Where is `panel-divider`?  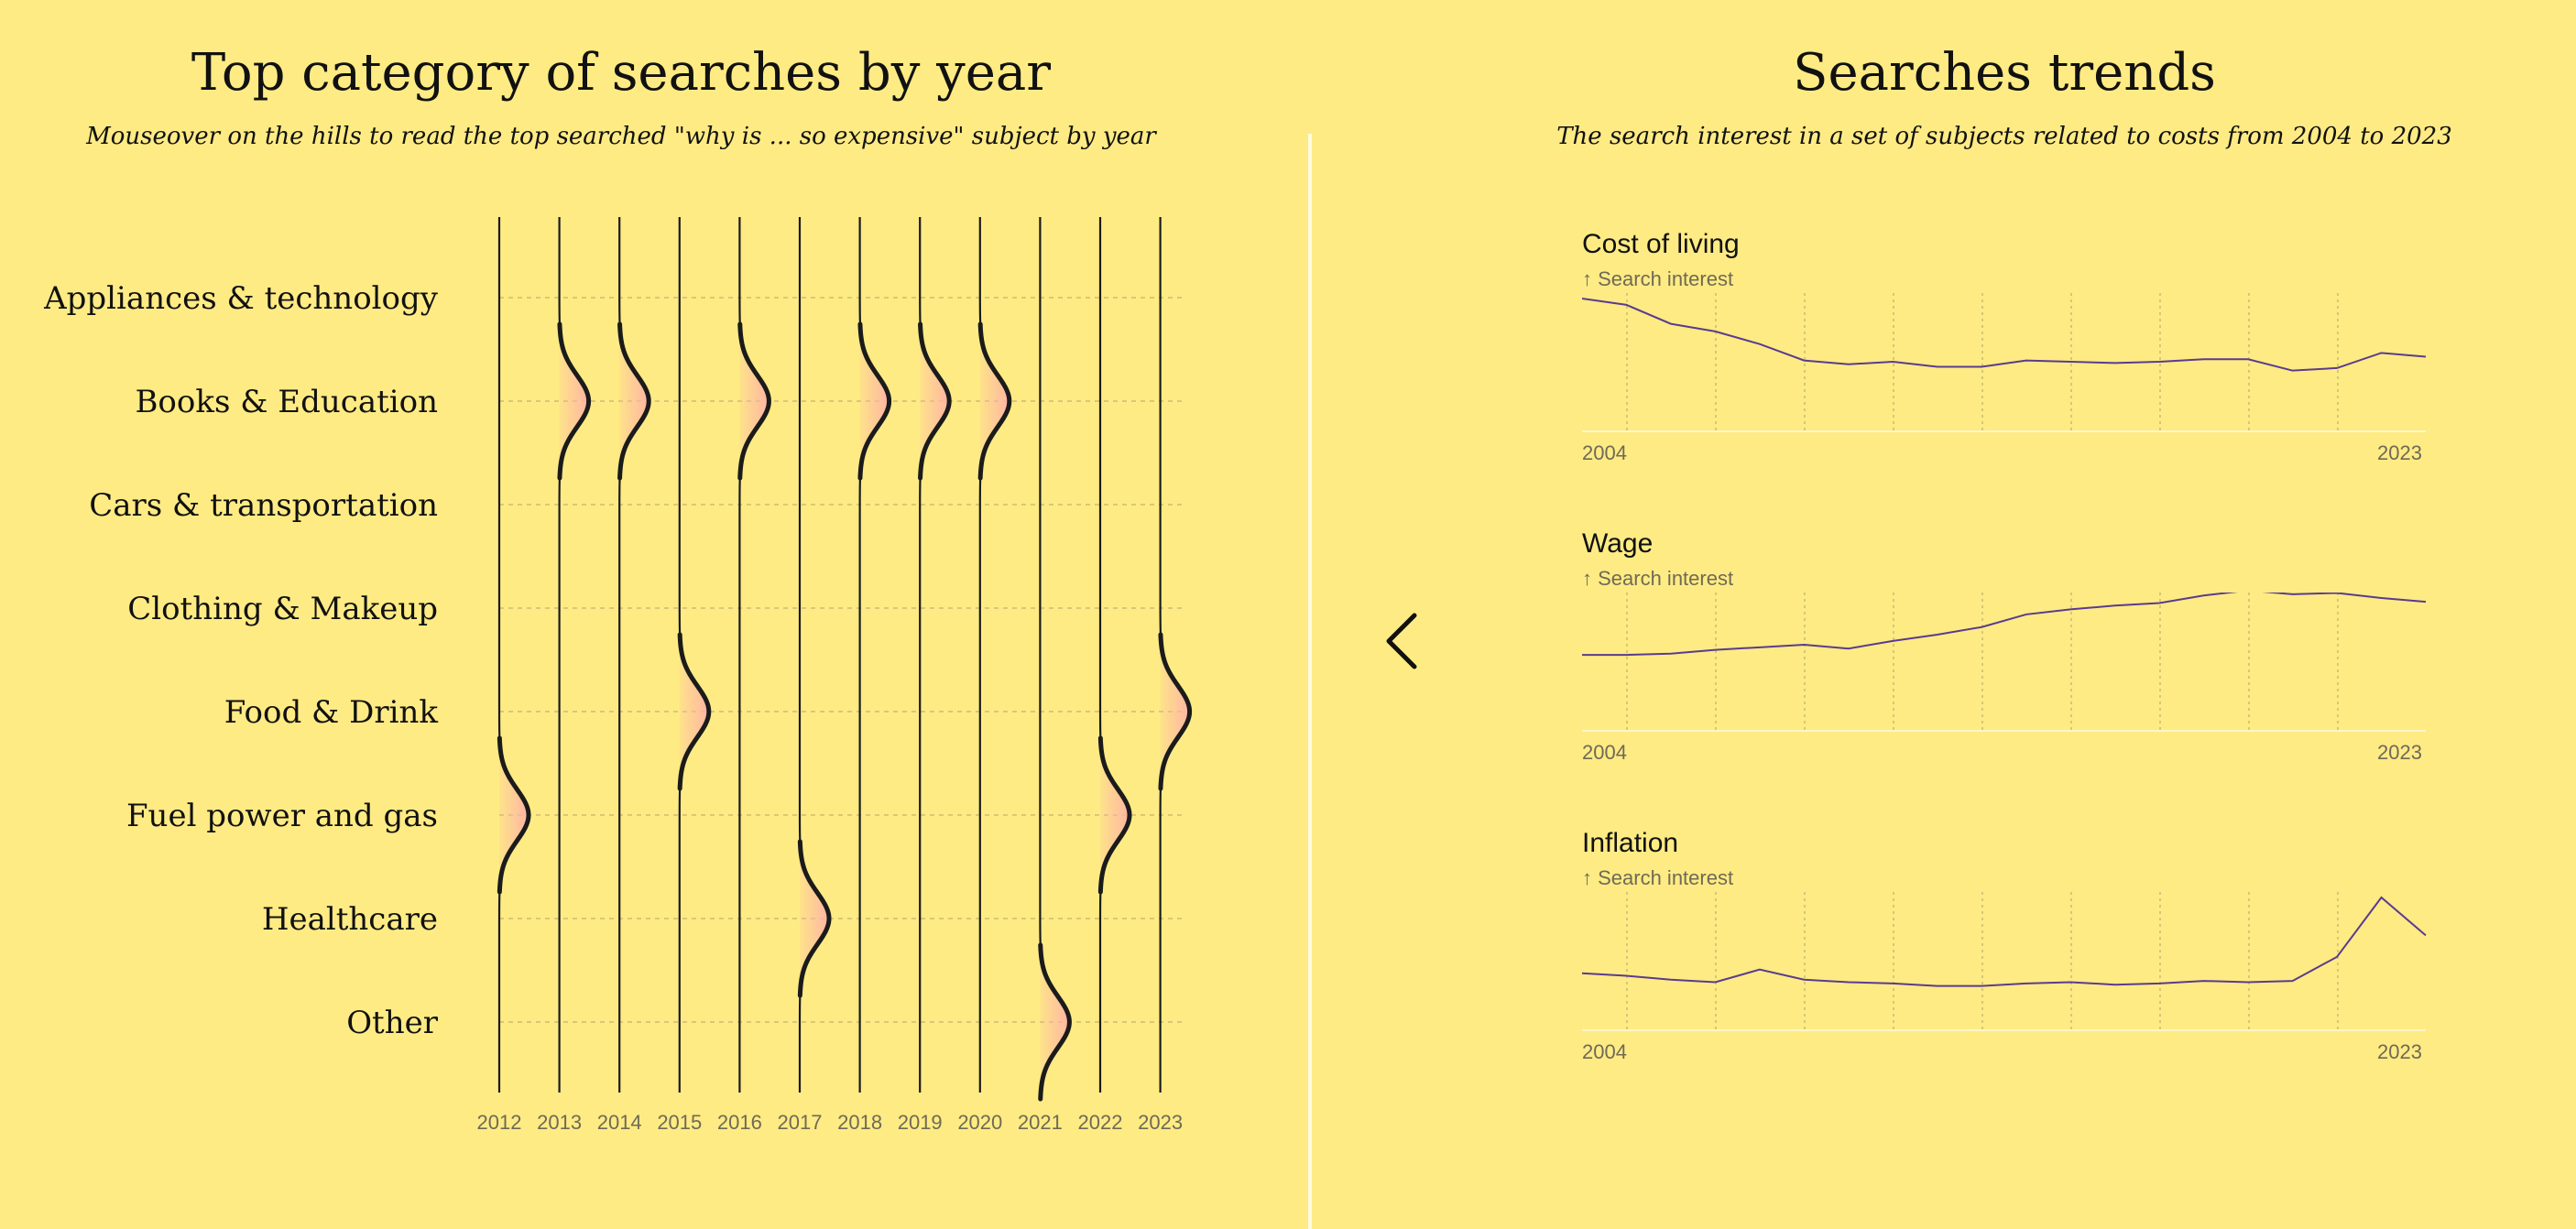 panel-divider is located at coordinates (1310, 681).